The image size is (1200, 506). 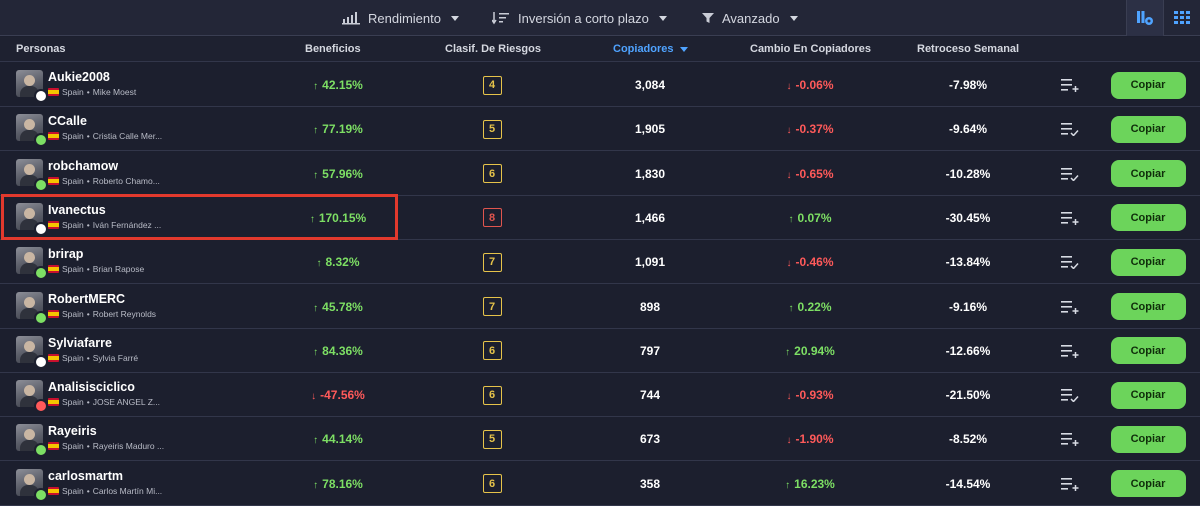 I want to click on settings-view-button, so click(x=1144, y=18).